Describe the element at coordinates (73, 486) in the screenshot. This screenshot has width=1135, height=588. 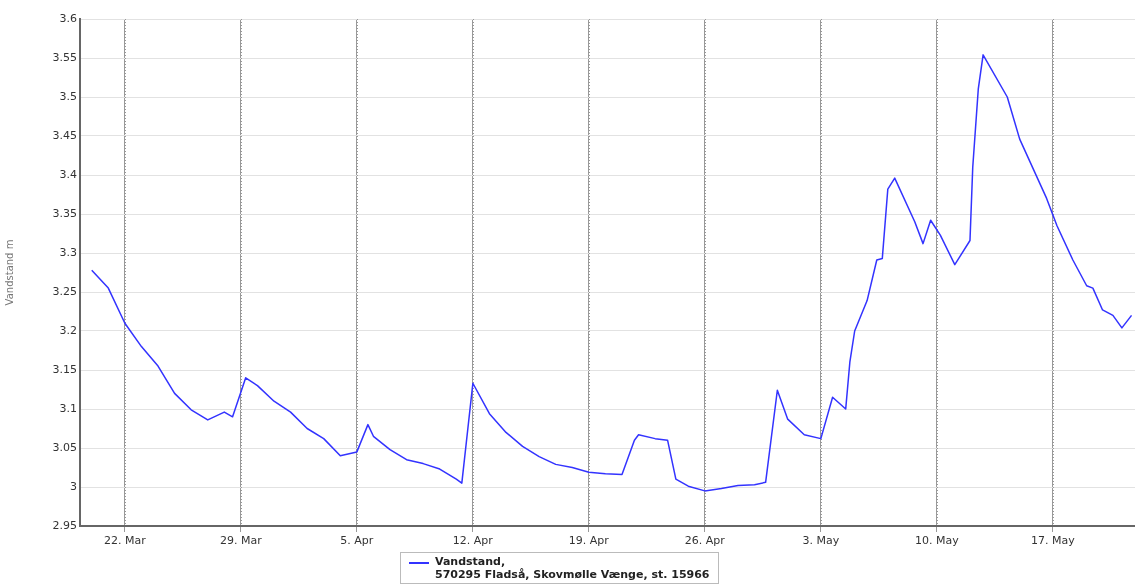
I see `y-tick-label: 3` at that location.